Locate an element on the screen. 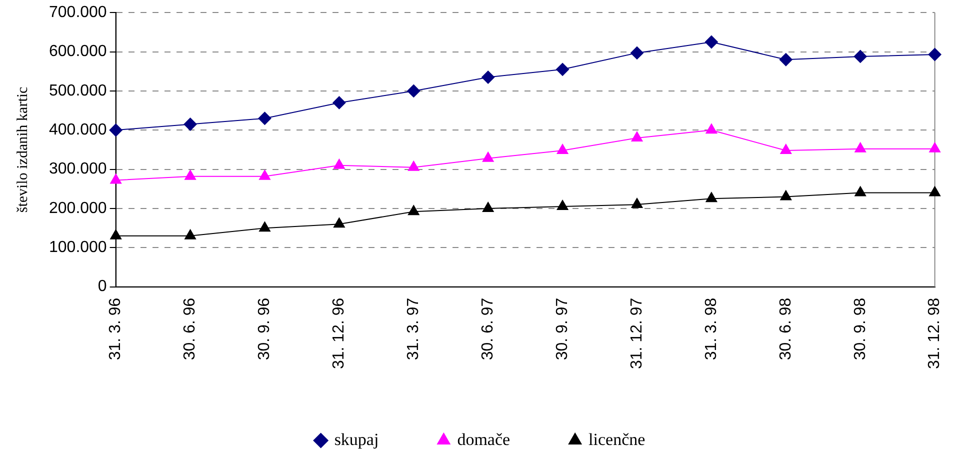 The height and width of the screenshot is (459, 957). y-tick-label: 300.000 is located at coordinates (77, 169).